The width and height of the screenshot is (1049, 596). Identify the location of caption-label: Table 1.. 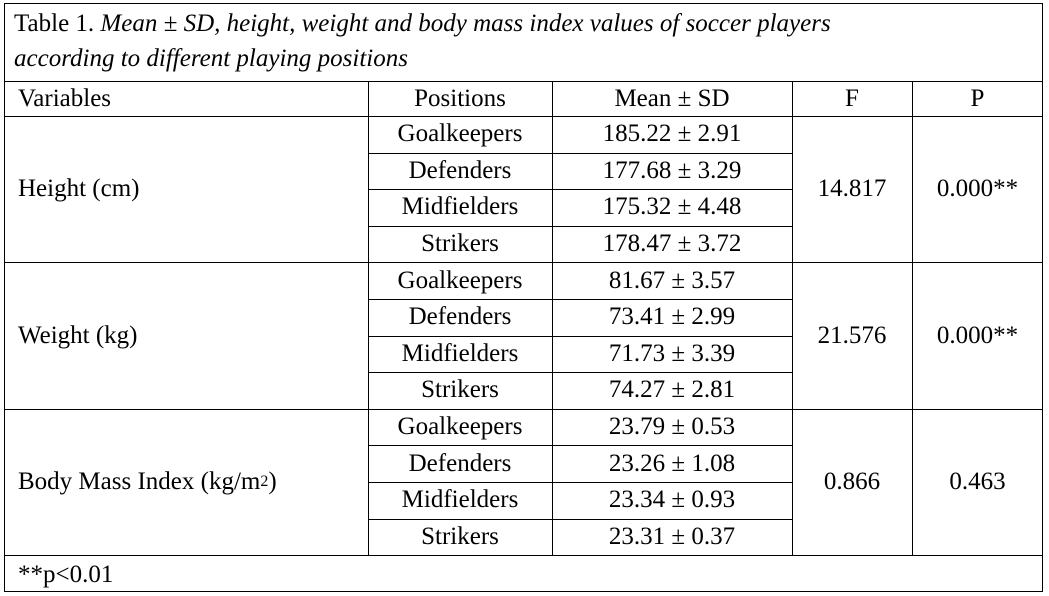
(54, 23).